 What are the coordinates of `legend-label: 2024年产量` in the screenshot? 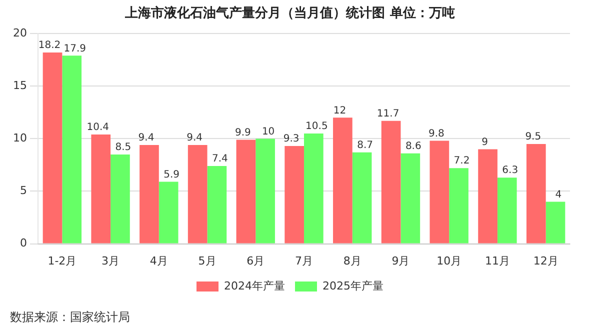 It's located at (255, 285).